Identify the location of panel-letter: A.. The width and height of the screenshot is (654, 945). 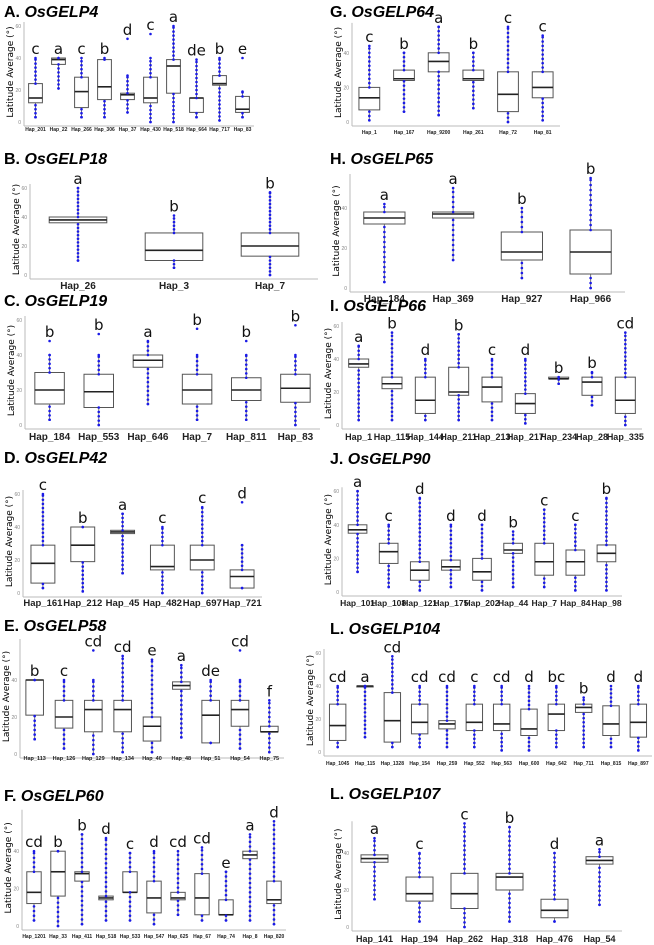
(14, 12).